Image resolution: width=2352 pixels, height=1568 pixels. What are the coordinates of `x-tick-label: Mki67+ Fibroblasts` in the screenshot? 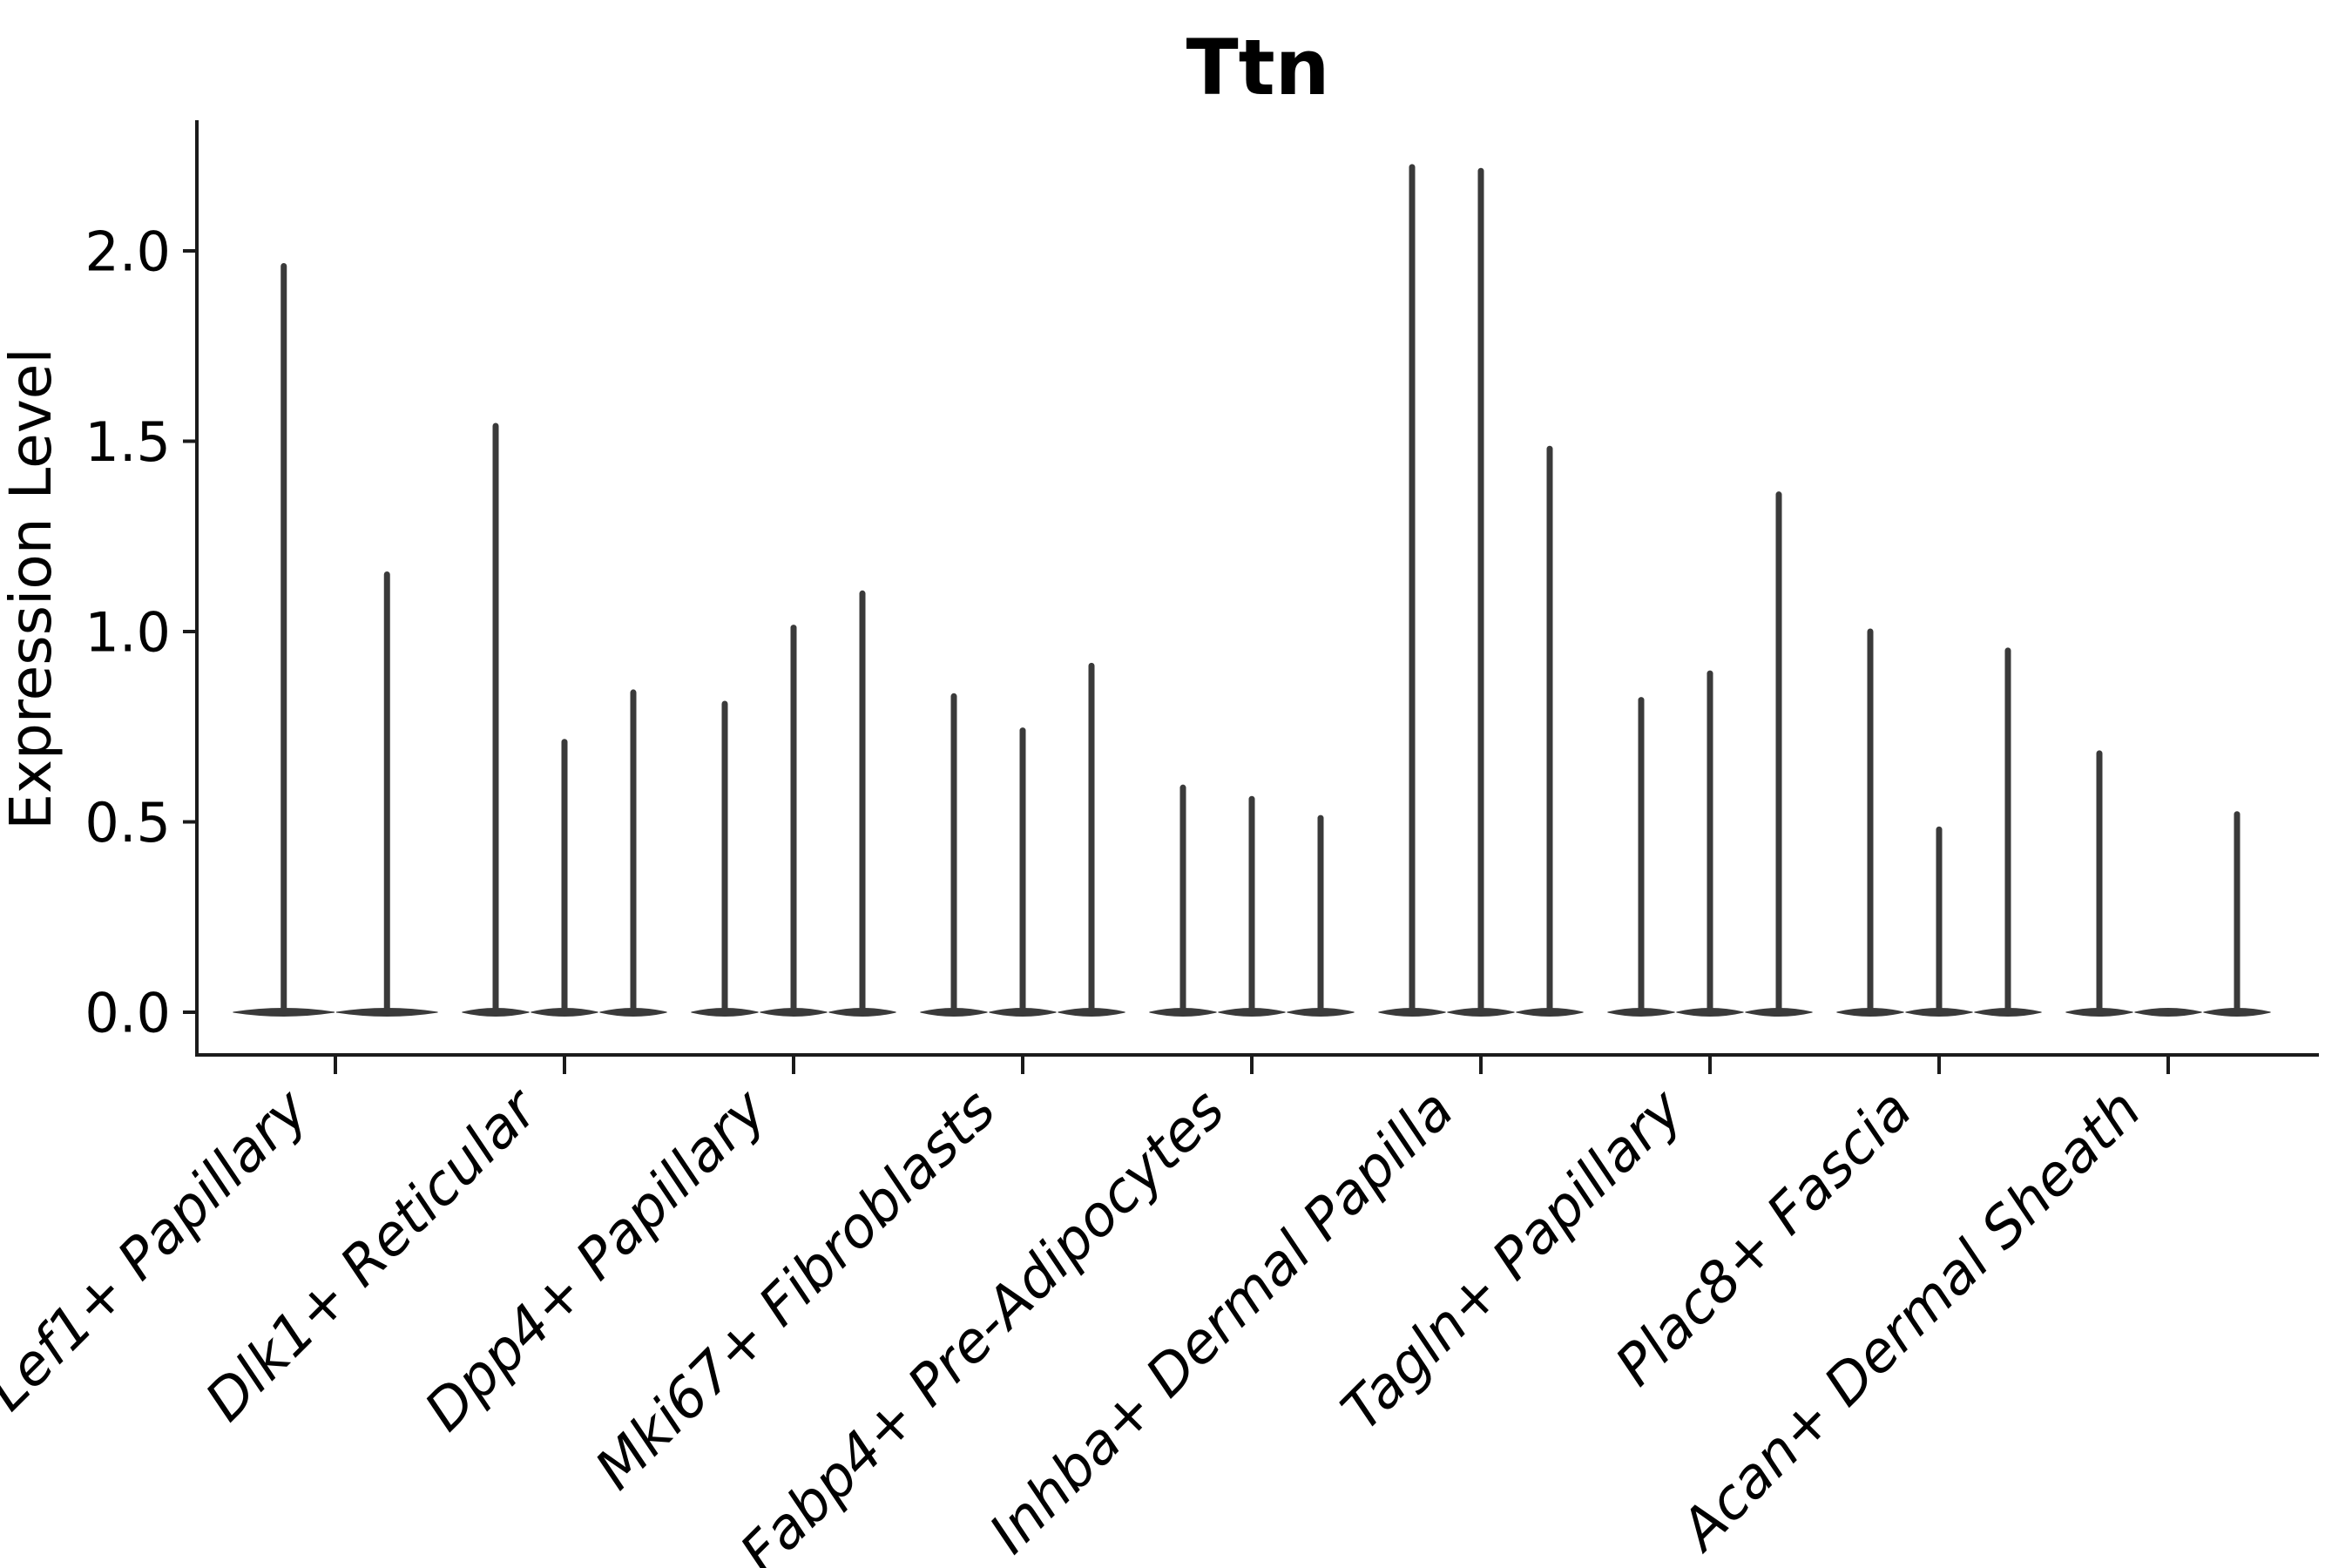 It's located at (796, 1290).